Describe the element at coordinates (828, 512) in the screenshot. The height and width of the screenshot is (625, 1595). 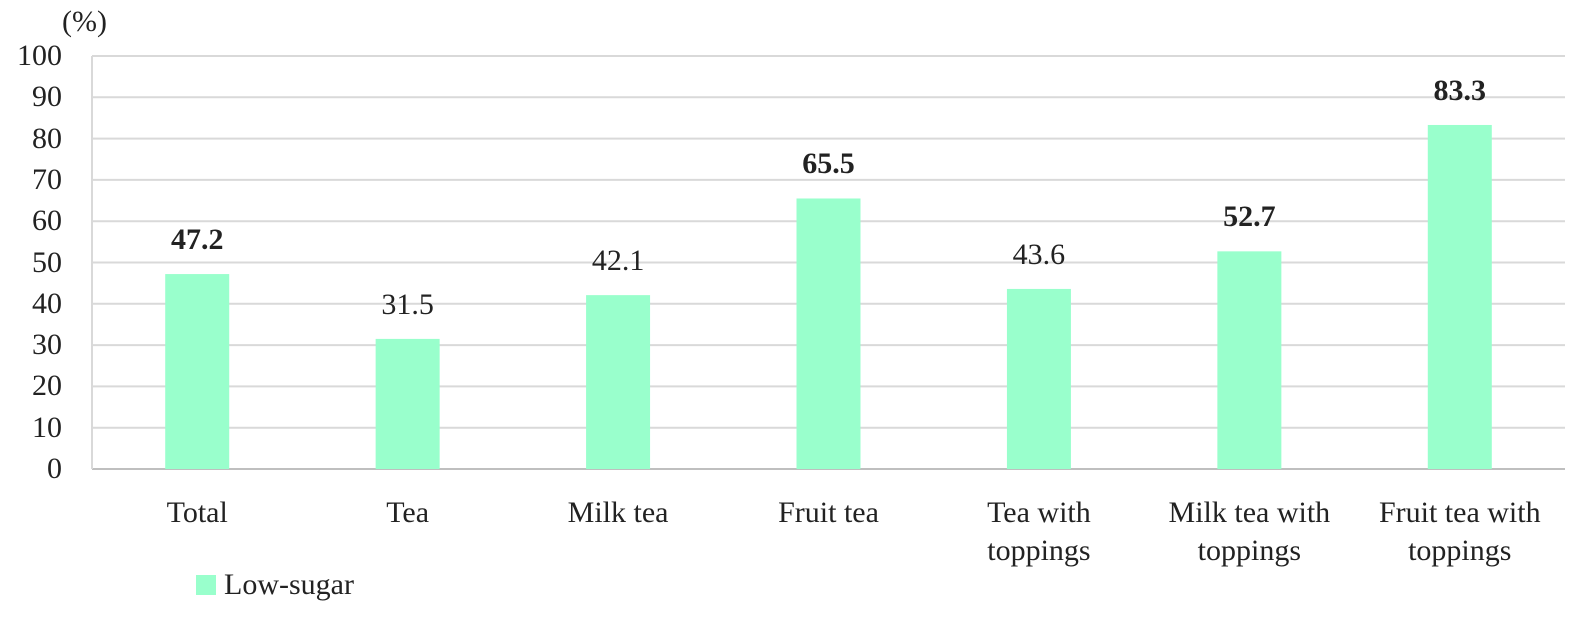
I see `x-tick-label: Fruit tea` at that location.